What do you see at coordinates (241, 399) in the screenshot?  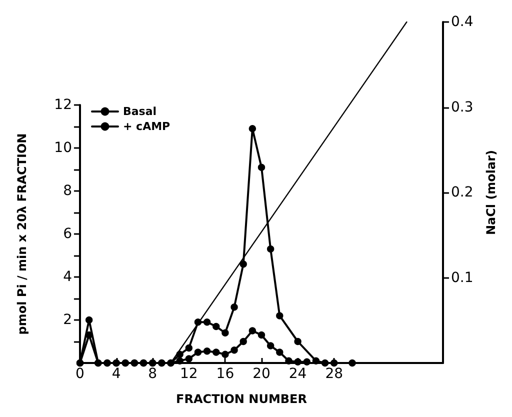 I see `x-axis-title: FRACTION NUMBER` at bounding box center [241, 399].